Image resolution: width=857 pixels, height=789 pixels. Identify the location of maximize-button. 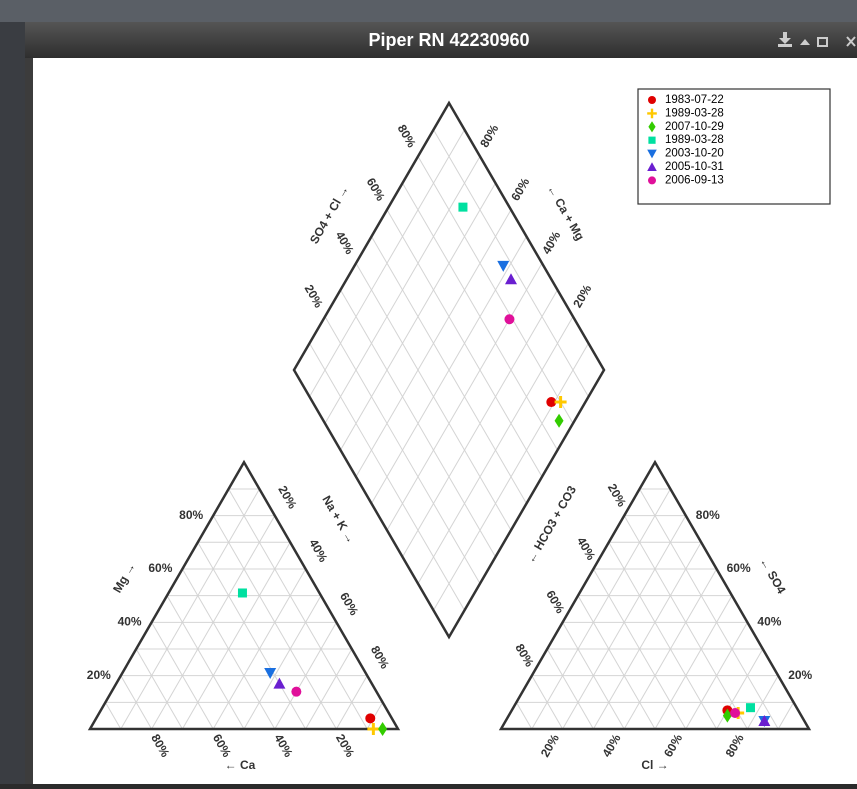
(822, 42).